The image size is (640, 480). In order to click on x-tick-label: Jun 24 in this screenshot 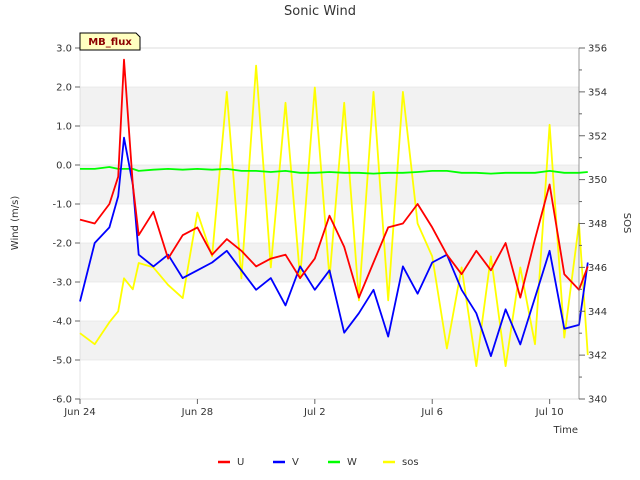, I will do `click(79, 412)`.